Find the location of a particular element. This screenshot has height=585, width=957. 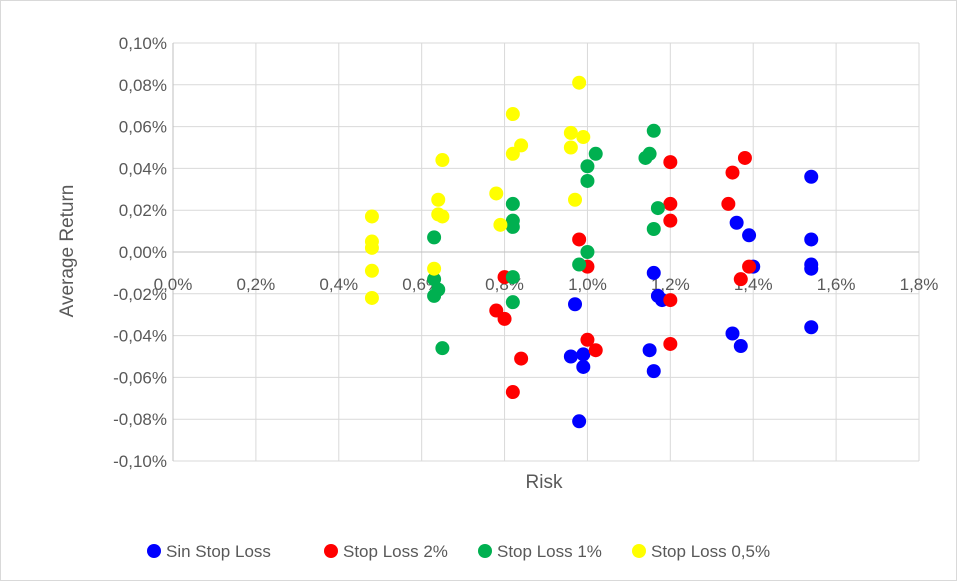

legend-label: Stop Loss 1% is located at coordinates (549, 551).